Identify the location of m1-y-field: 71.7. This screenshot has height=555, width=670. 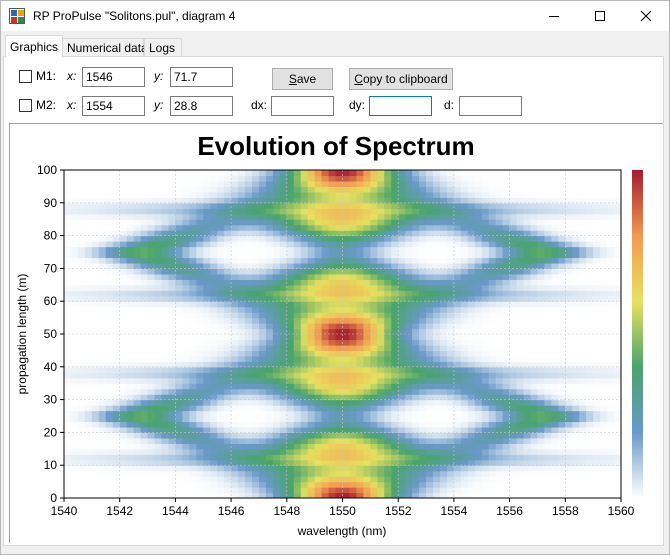
(201, 77).